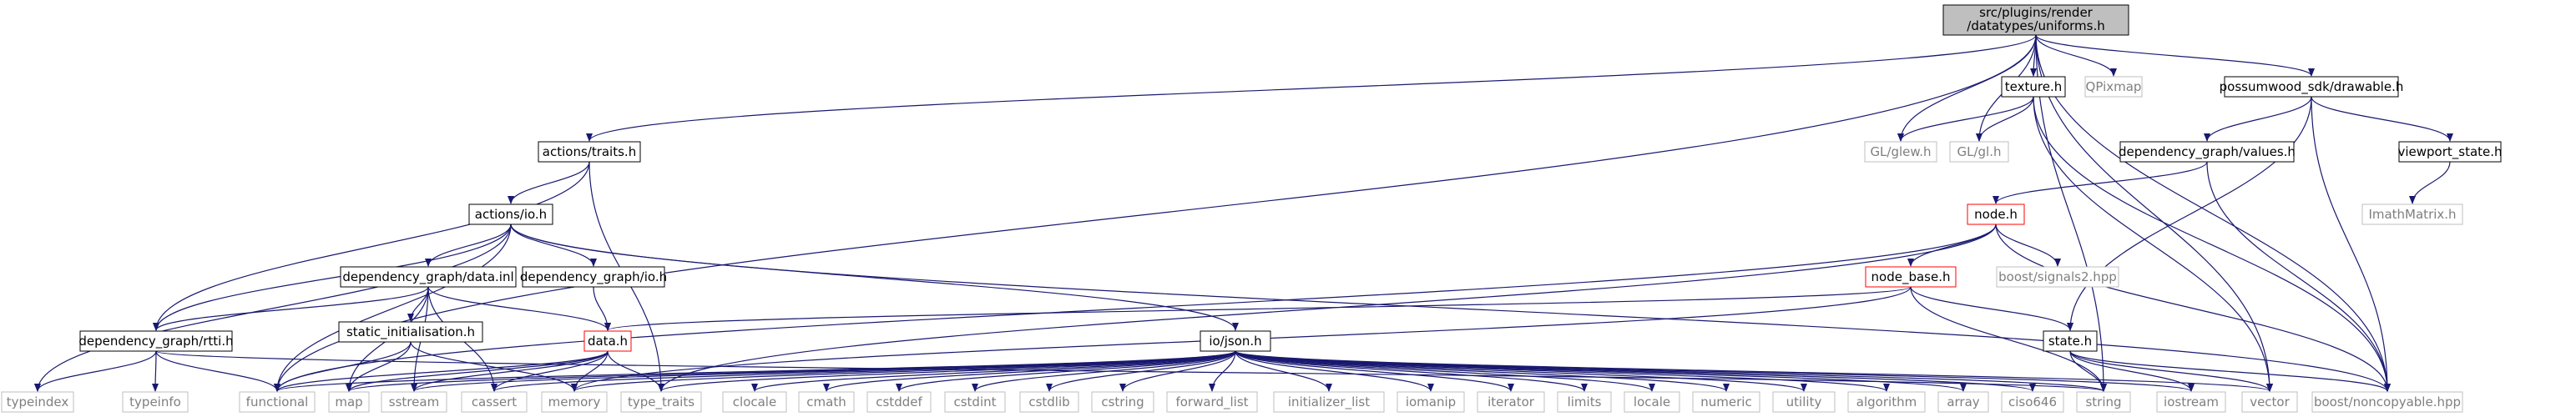  I want to click on node-actions_io-label: actions/io.h, so click(511, 214).